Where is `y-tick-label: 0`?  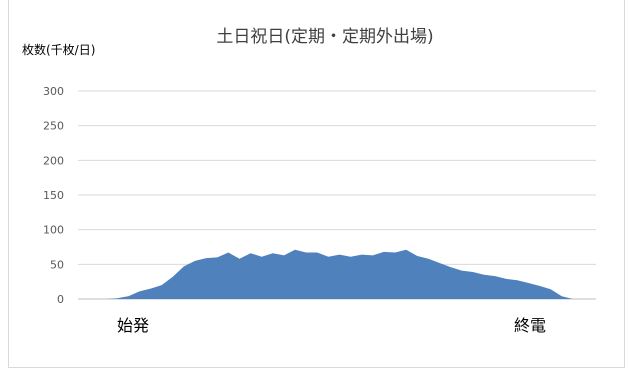
y-tick-label: 0 is located at coordinates (60, 299).